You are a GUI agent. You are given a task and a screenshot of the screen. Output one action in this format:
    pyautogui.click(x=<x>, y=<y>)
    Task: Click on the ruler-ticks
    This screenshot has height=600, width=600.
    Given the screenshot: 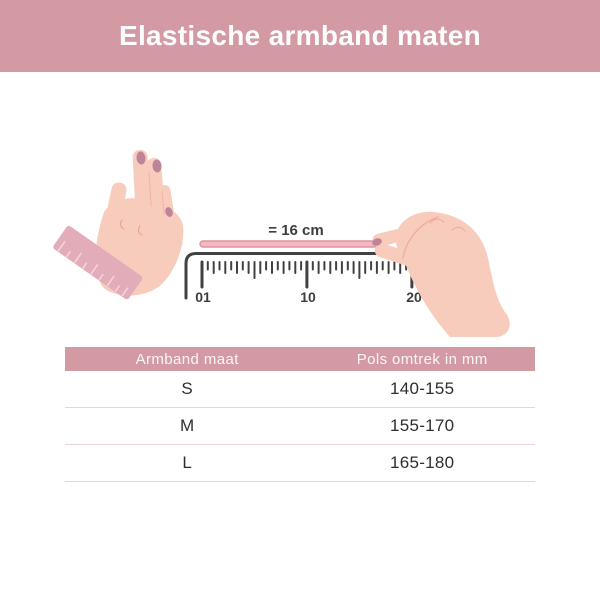 What is the action you would take?
    pyautogui.click(x=307, y=274)
    